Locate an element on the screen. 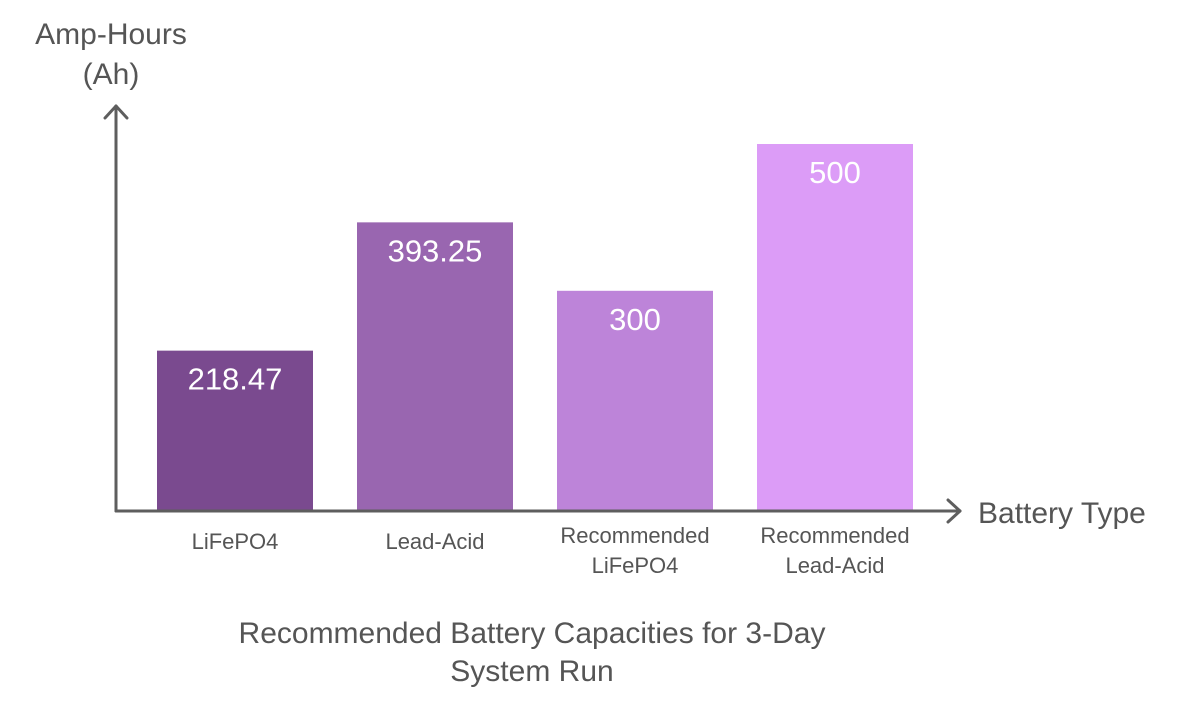 This screenshot has width=1182, height=703. category-label-3: Recommended LiFePO4 is located at coordinates (634, 550).